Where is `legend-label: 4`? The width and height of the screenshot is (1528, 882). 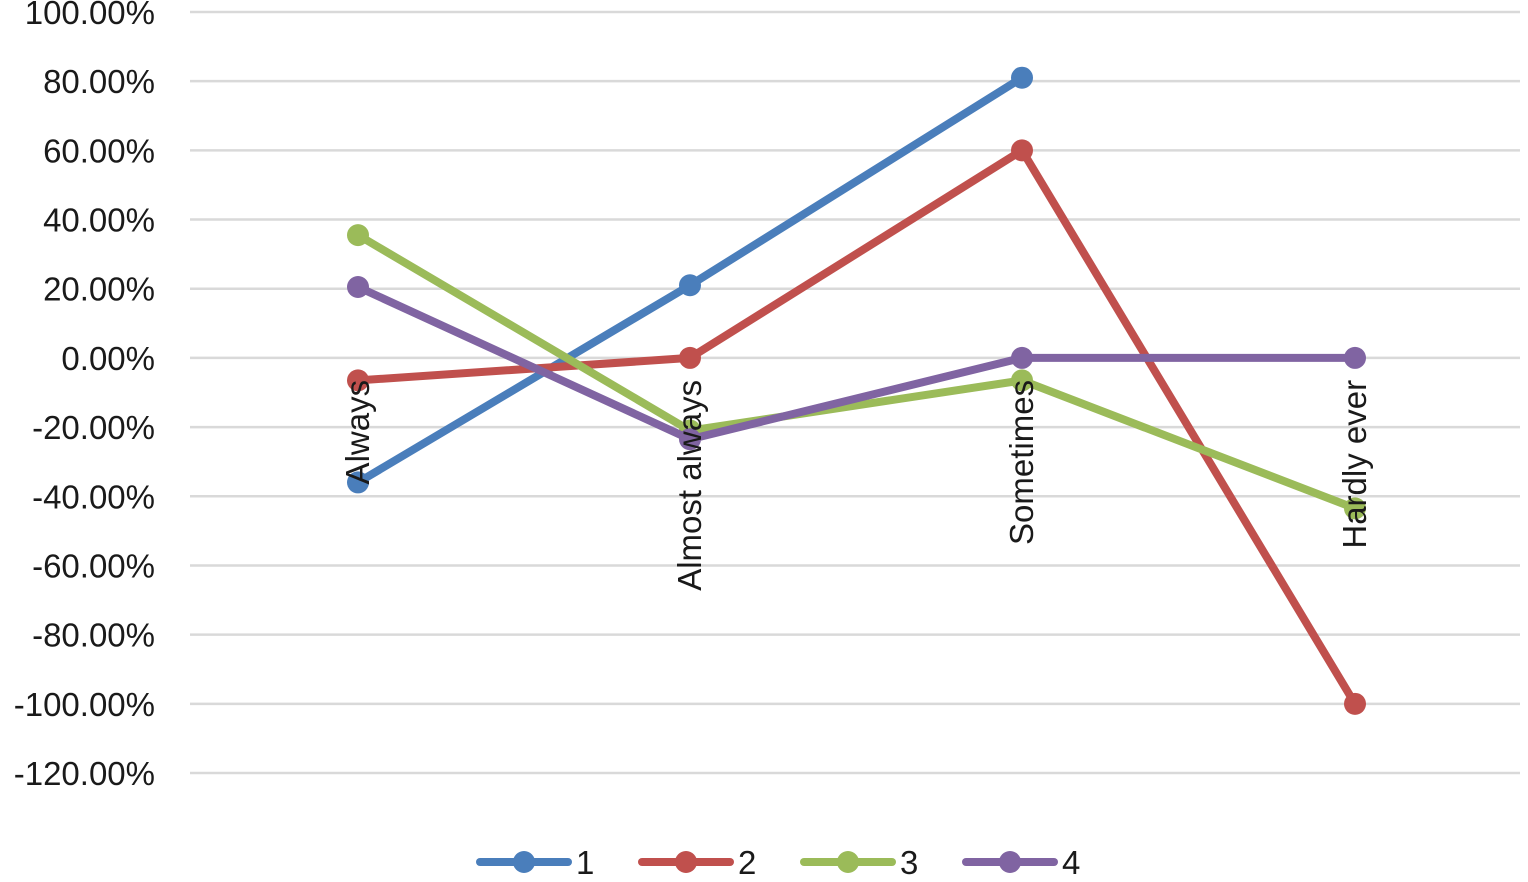 legend-label: 4 is located at coordinates (1071, 862).